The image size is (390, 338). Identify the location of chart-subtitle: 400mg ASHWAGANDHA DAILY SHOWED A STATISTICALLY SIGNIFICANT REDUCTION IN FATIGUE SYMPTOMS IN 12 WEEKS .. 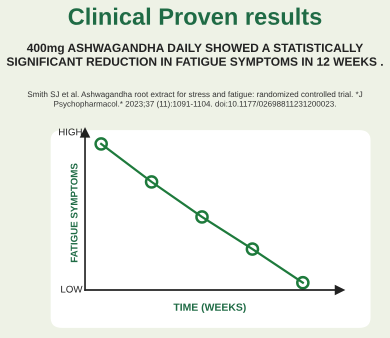
(194, 55).